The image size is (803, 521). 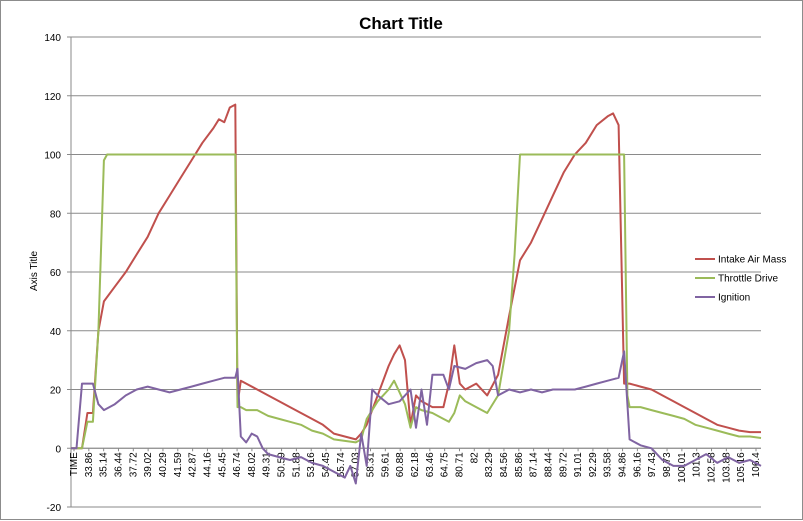 I want to click on x-tick-label: 50.59, so click(x=282, y=464).